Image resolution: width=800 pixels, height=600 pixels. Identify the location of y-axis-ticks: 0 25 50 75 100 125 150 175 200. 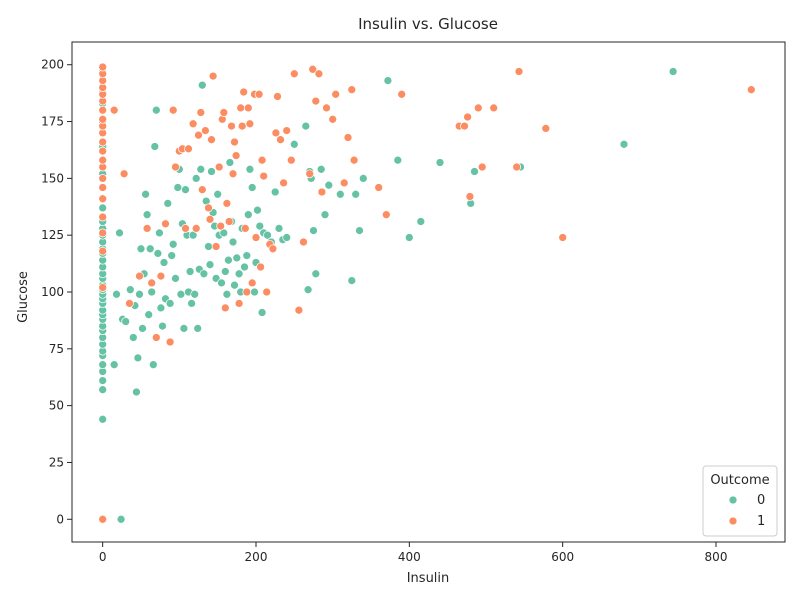
(56, 292).